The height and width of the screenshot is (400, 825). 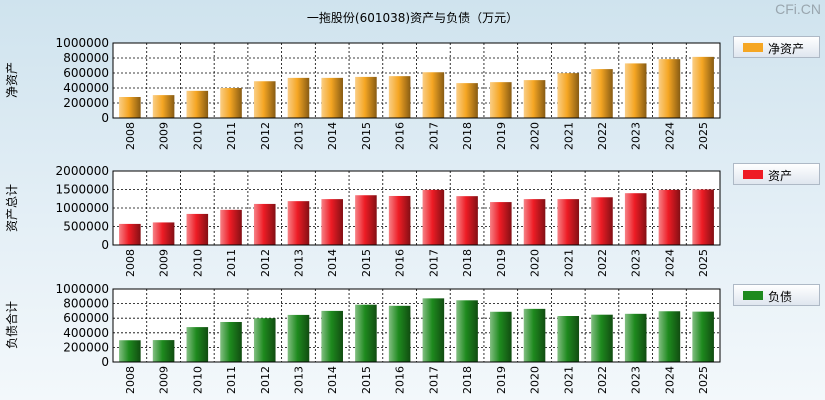 I want to click on legend-total-assets: 资产, so click(x=776, y=174).